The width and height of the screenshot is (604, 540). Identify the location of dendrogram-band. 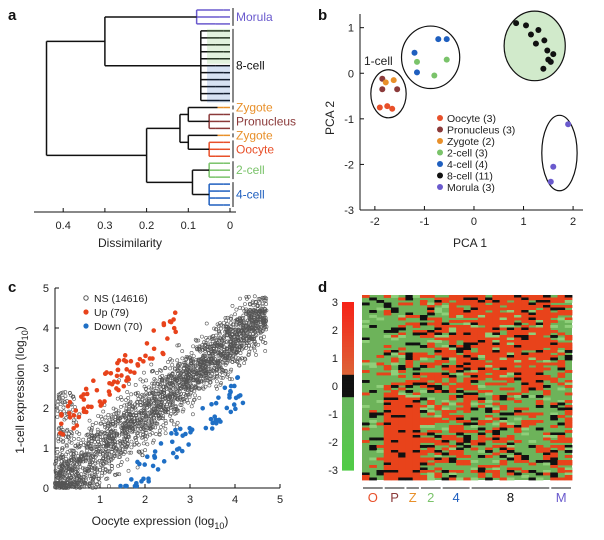
(218, 84).